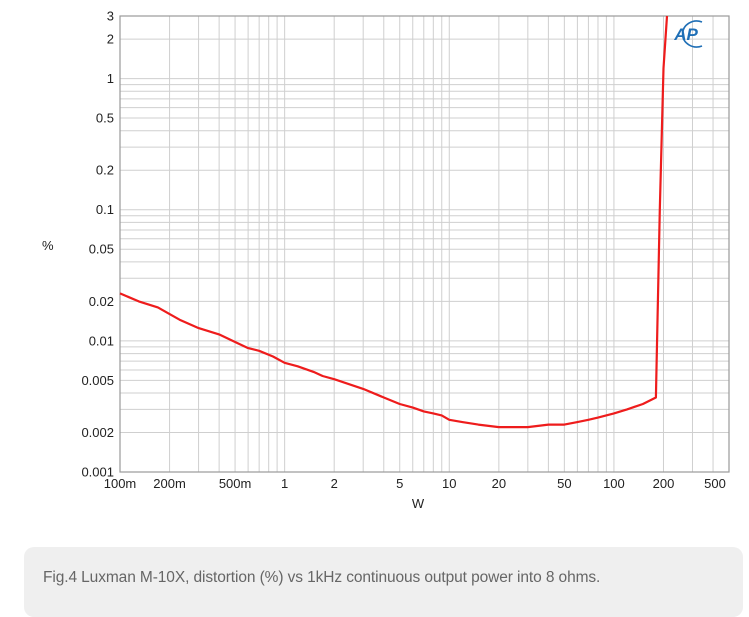  I want to click on y-axis-ticks: 3 2 1 0.5 0.2 0.1 0.05 0.02 0.01 0.005 0.002 0.001, so click(97, 244).